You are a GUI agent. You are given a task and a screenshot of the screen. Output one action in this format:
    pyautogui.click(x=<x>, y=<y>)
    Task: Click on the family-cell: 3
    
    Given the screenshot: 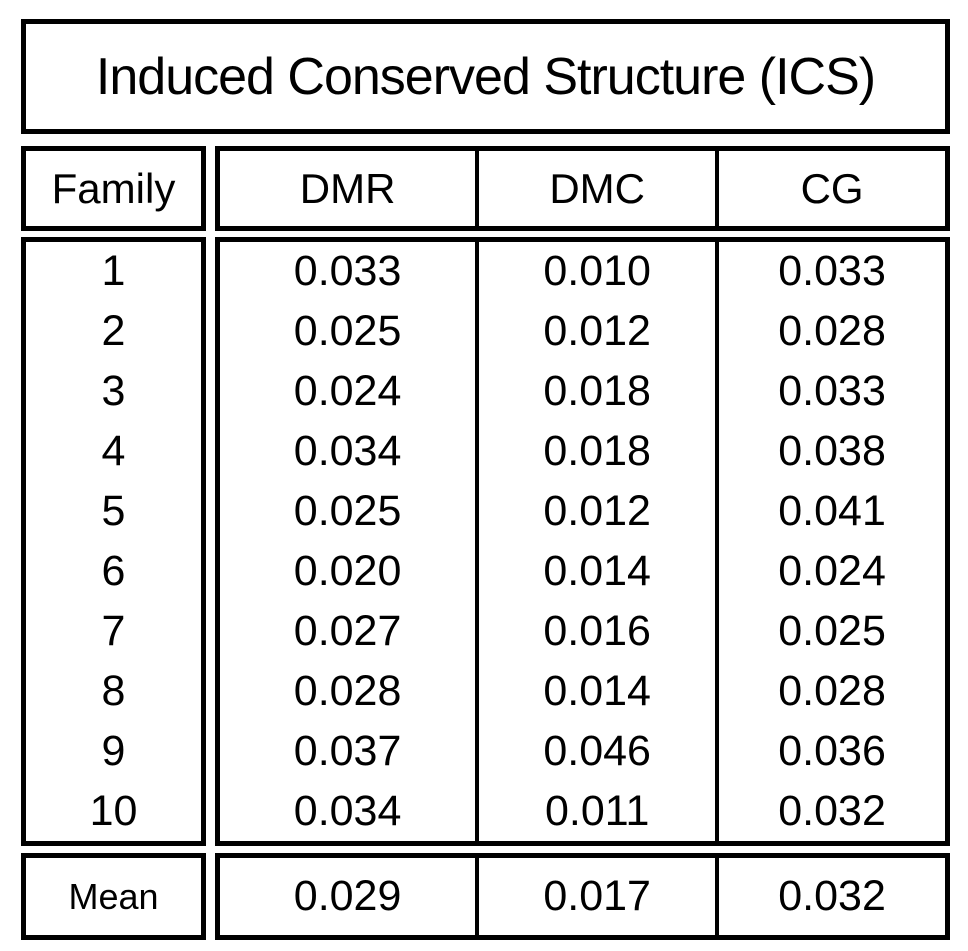 What is the action you would take?
    pyautogui.click(x=113, y=391)
    